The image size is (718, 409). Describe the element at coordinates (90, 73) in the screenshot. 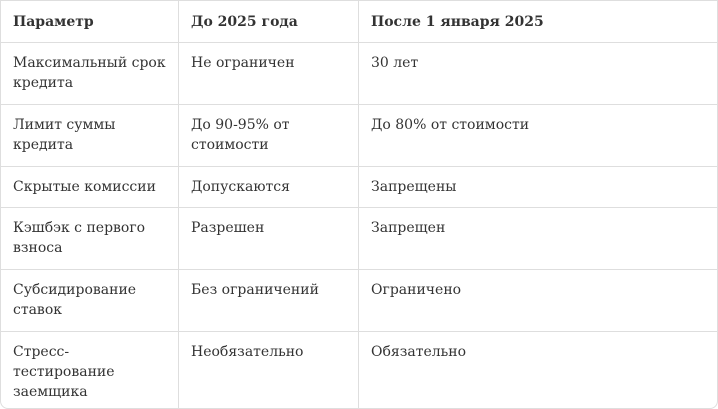

I see `parameter-cell: Максимальный срок кредита` at that location.